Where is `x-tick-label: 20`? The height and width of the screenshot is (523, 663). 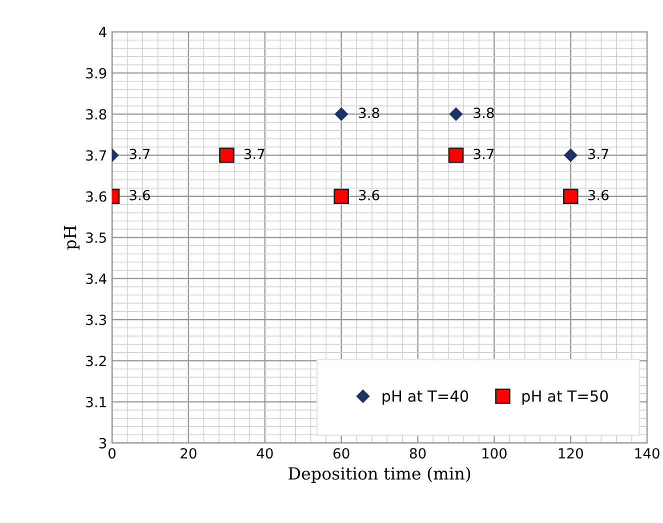 x-tick-label: 20 is located at coordinates (188, 453).